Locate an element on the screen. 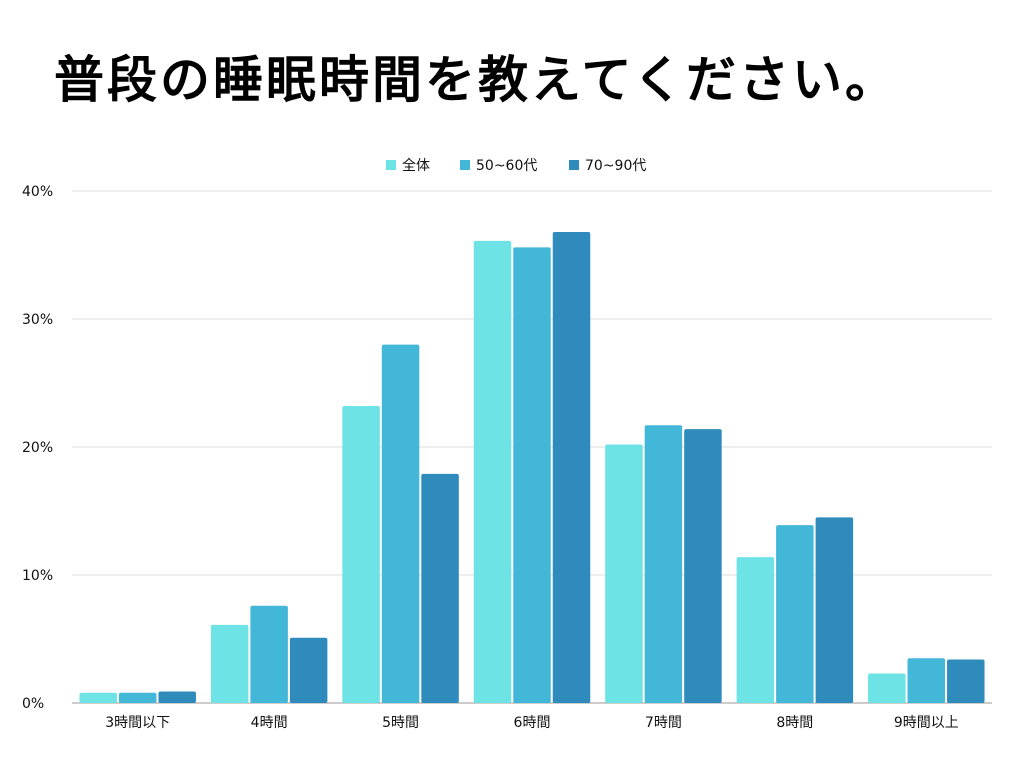 The width and height of the screenshot is (1024, 768). chart-title: 普段の睡眠時間を教えてください。 is located at coordinates (476, 80).